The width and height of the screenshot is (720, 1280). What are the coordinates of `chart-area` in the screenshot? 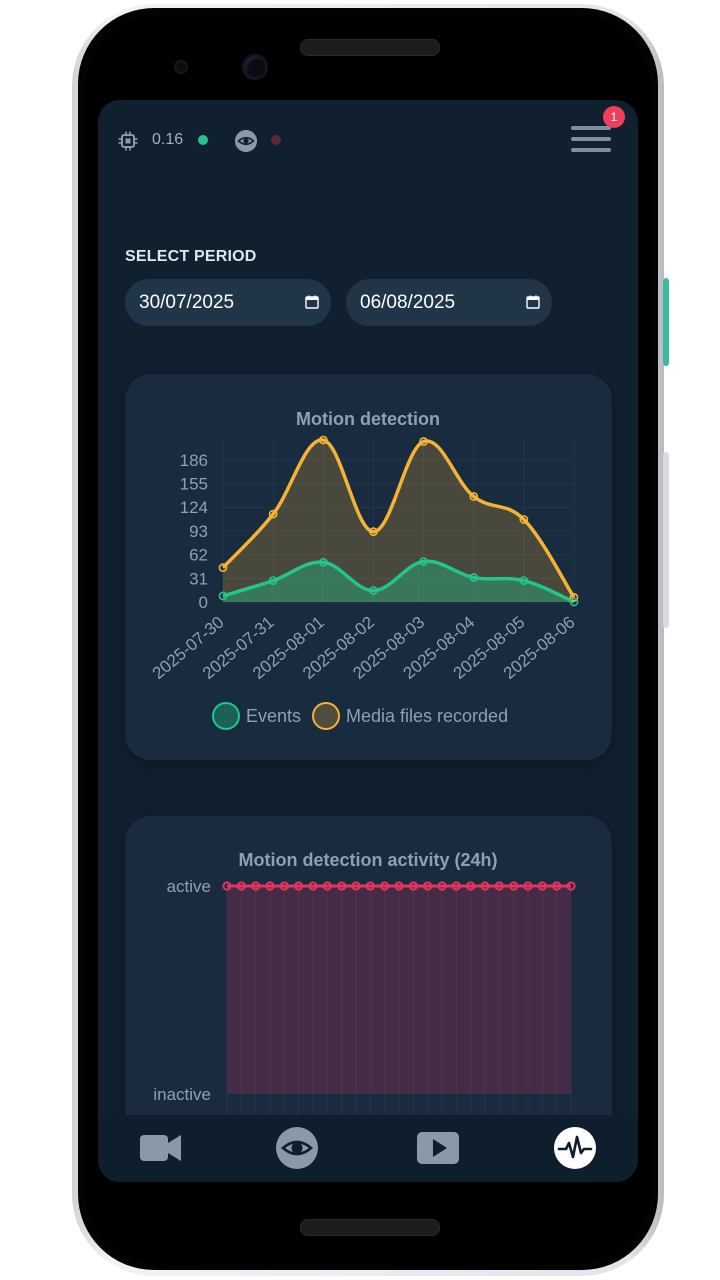 It's located at (399, 989).